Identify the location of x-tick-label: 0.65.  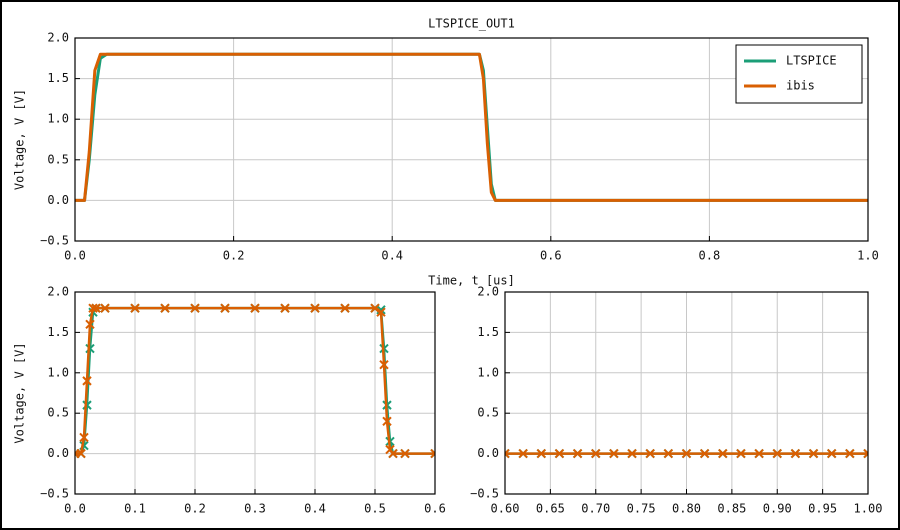
(550, 509).